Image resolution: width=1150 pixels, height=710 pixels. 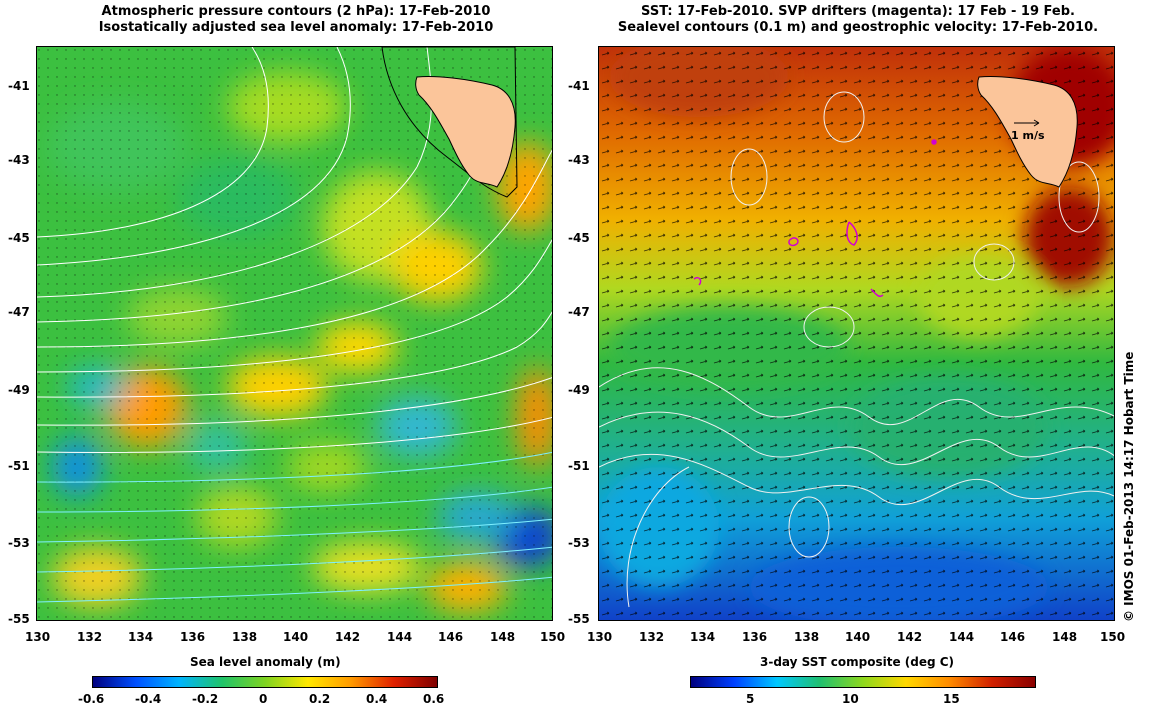 I want to click on colorbar-tick: 0.6, so click(x=434, y=699).